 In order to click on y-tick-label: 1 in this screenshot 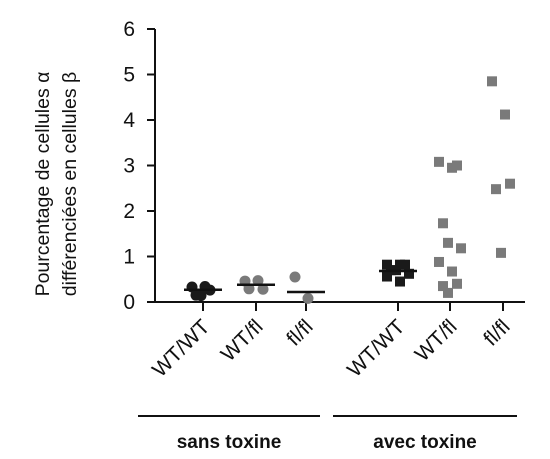, I will do `click(129, 257)`.